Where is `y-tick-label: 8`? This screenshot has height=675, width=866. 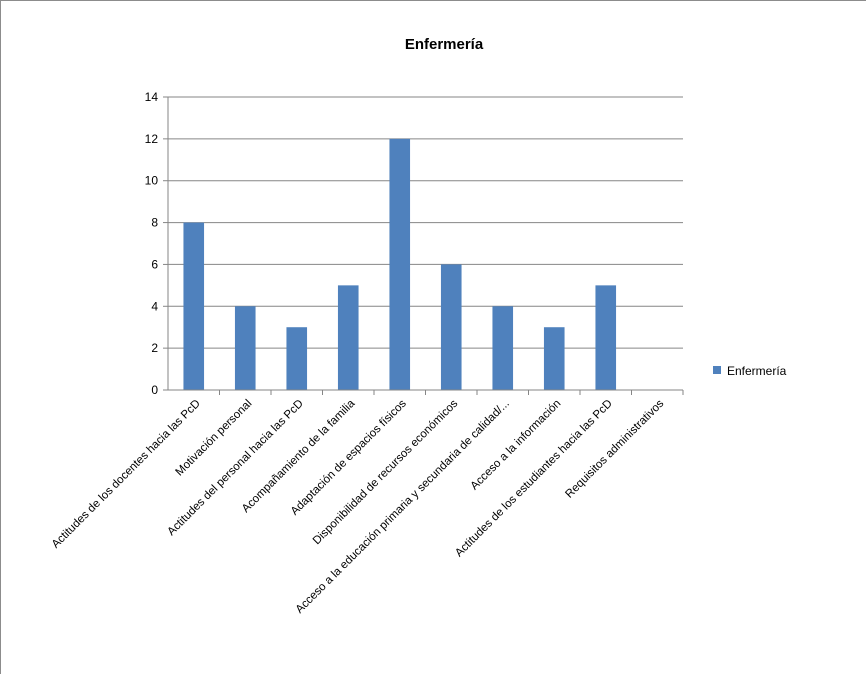 y-tick-label: 8 is located at coordinates (154, 223).